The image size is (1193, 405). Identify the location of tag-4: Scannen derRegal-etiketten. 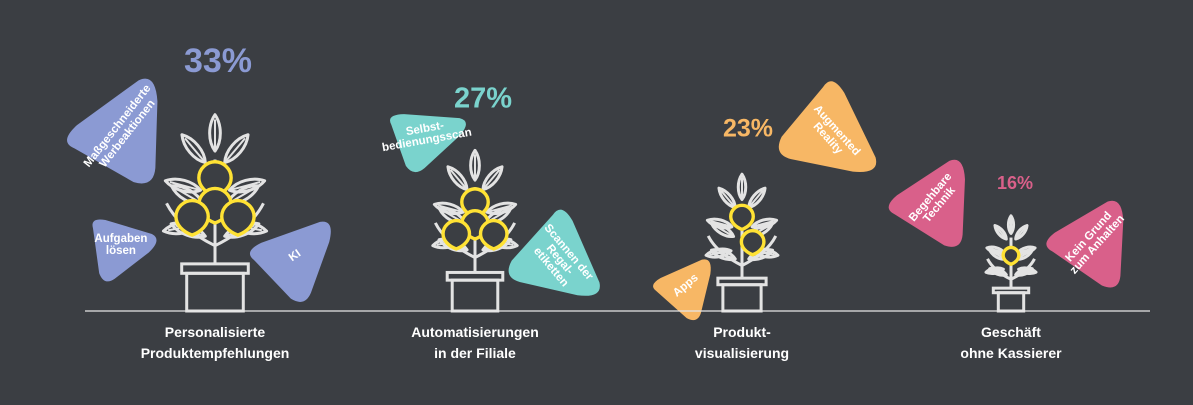
(554, 252).